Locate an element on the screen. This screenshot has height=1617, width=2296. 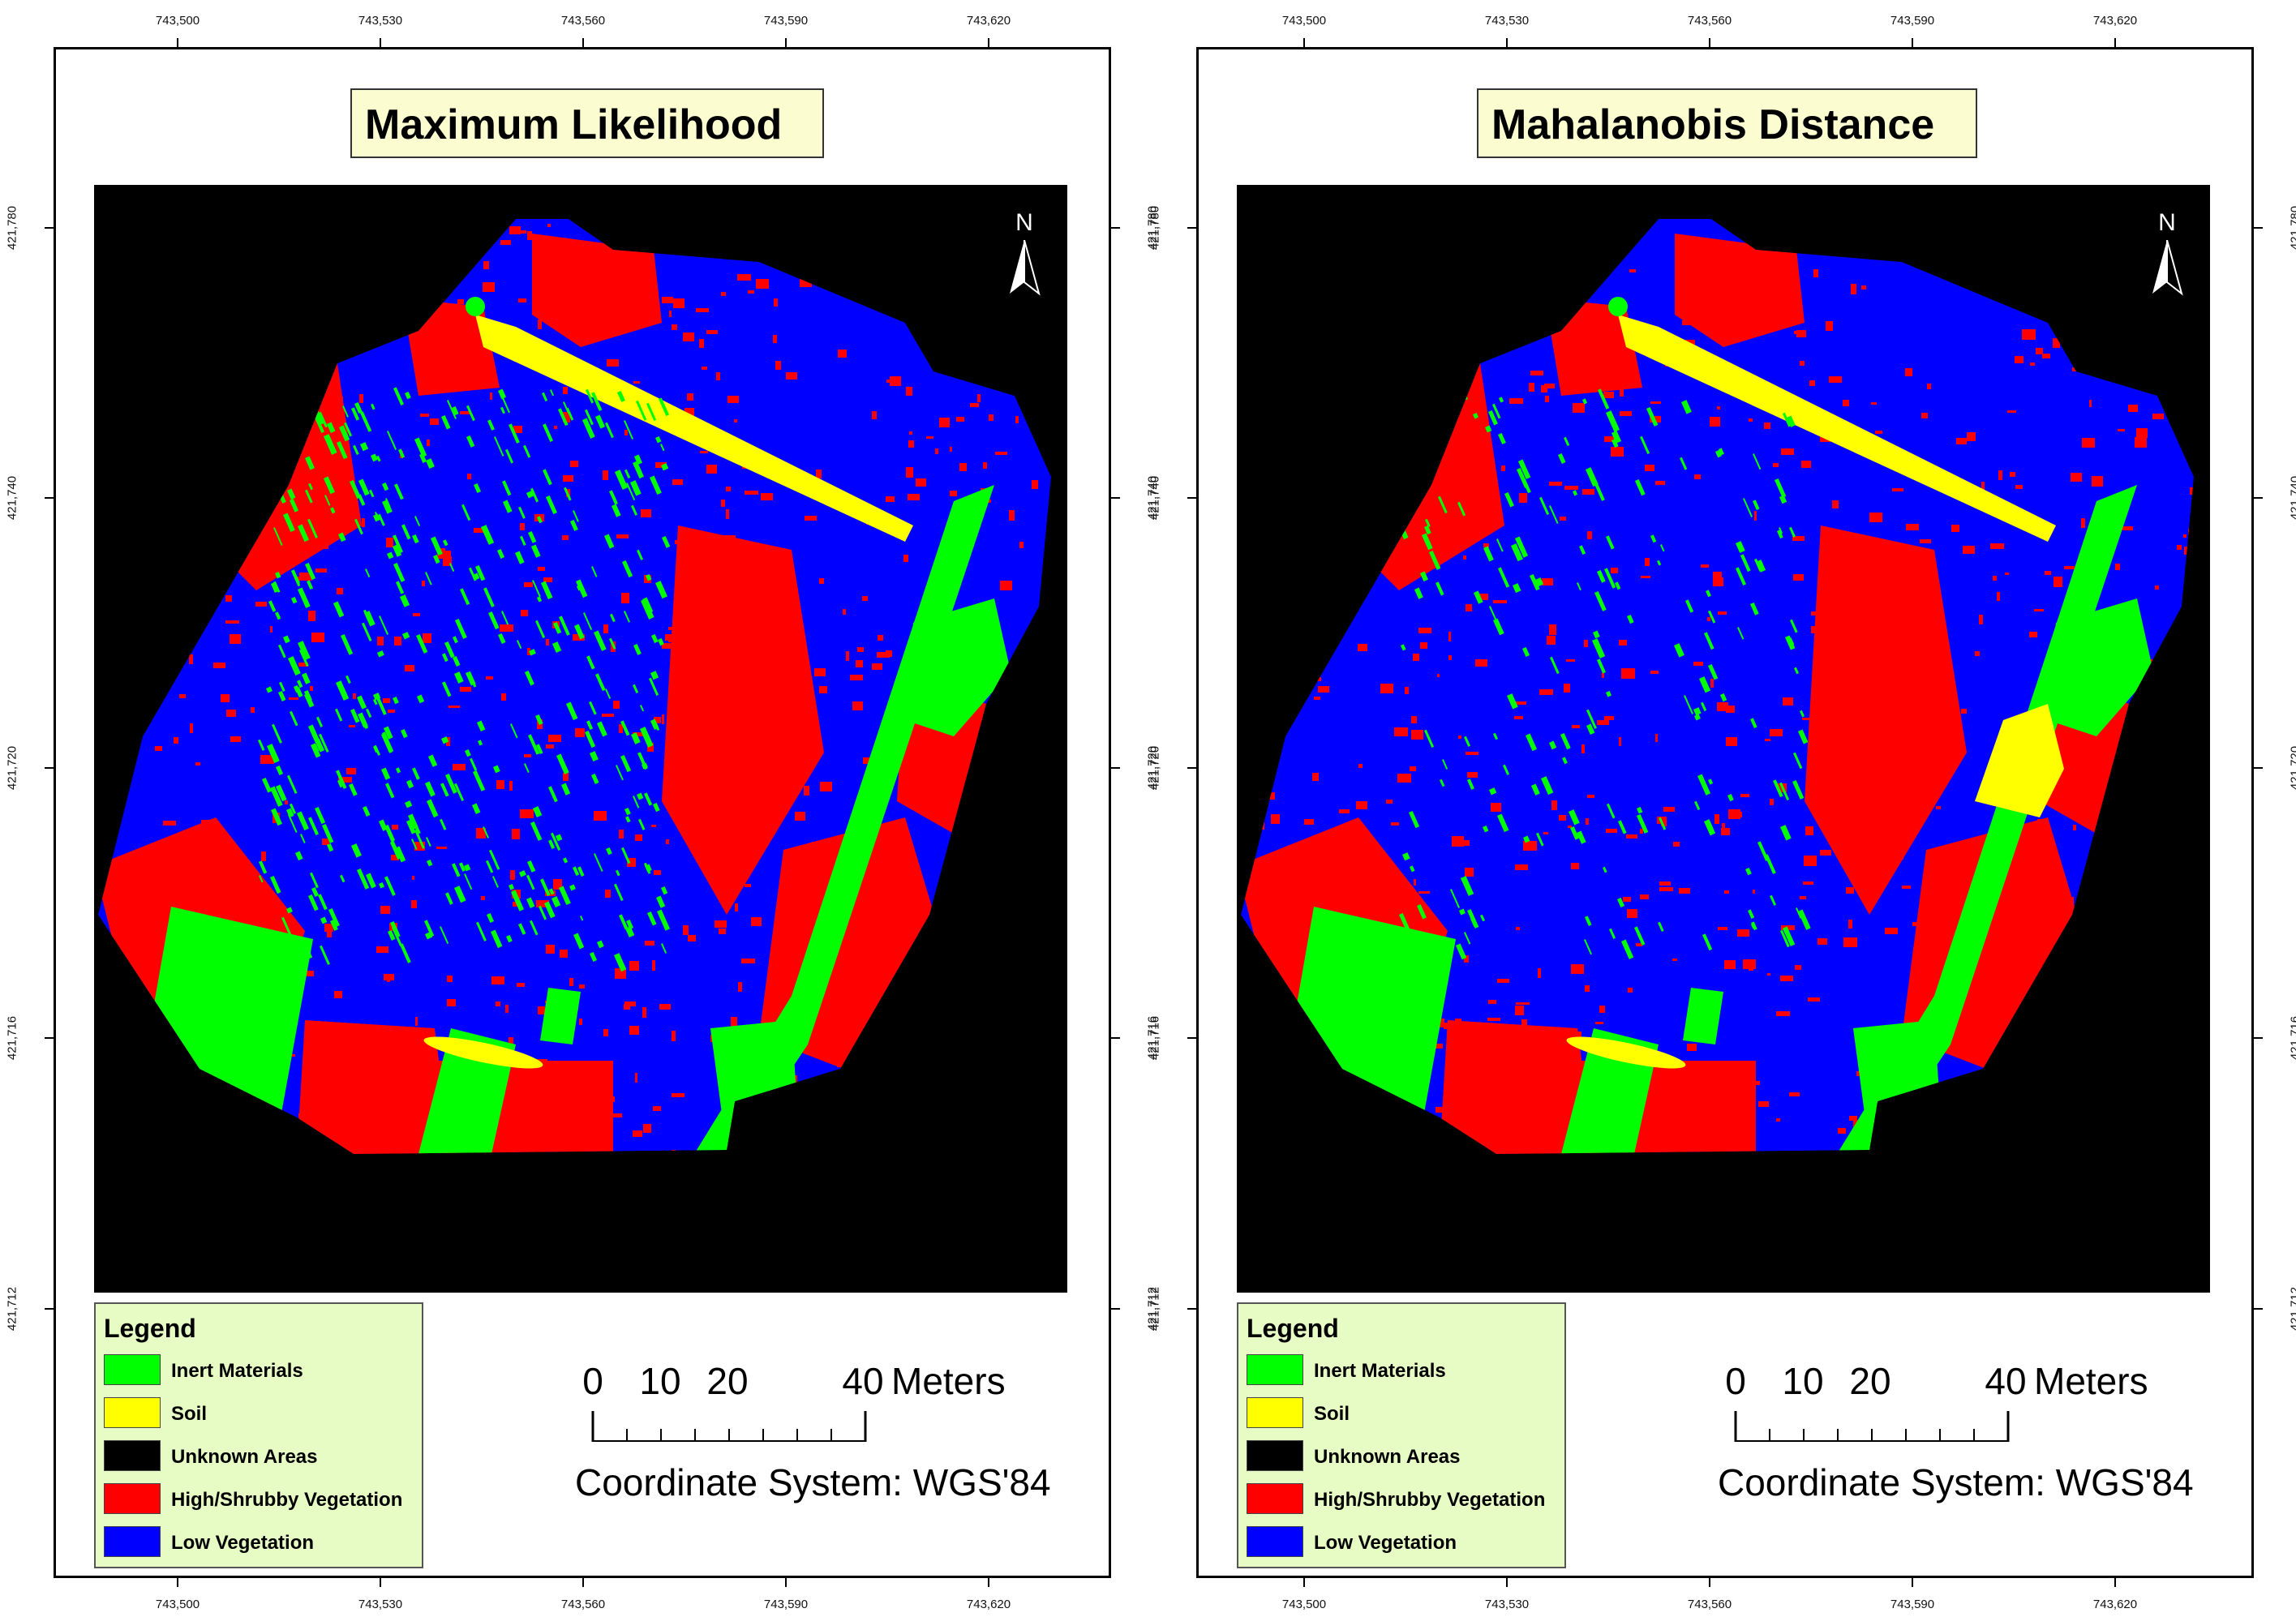
legend-item-low-vegetation: Low Vegetation is located at coordinates (262, 1542).